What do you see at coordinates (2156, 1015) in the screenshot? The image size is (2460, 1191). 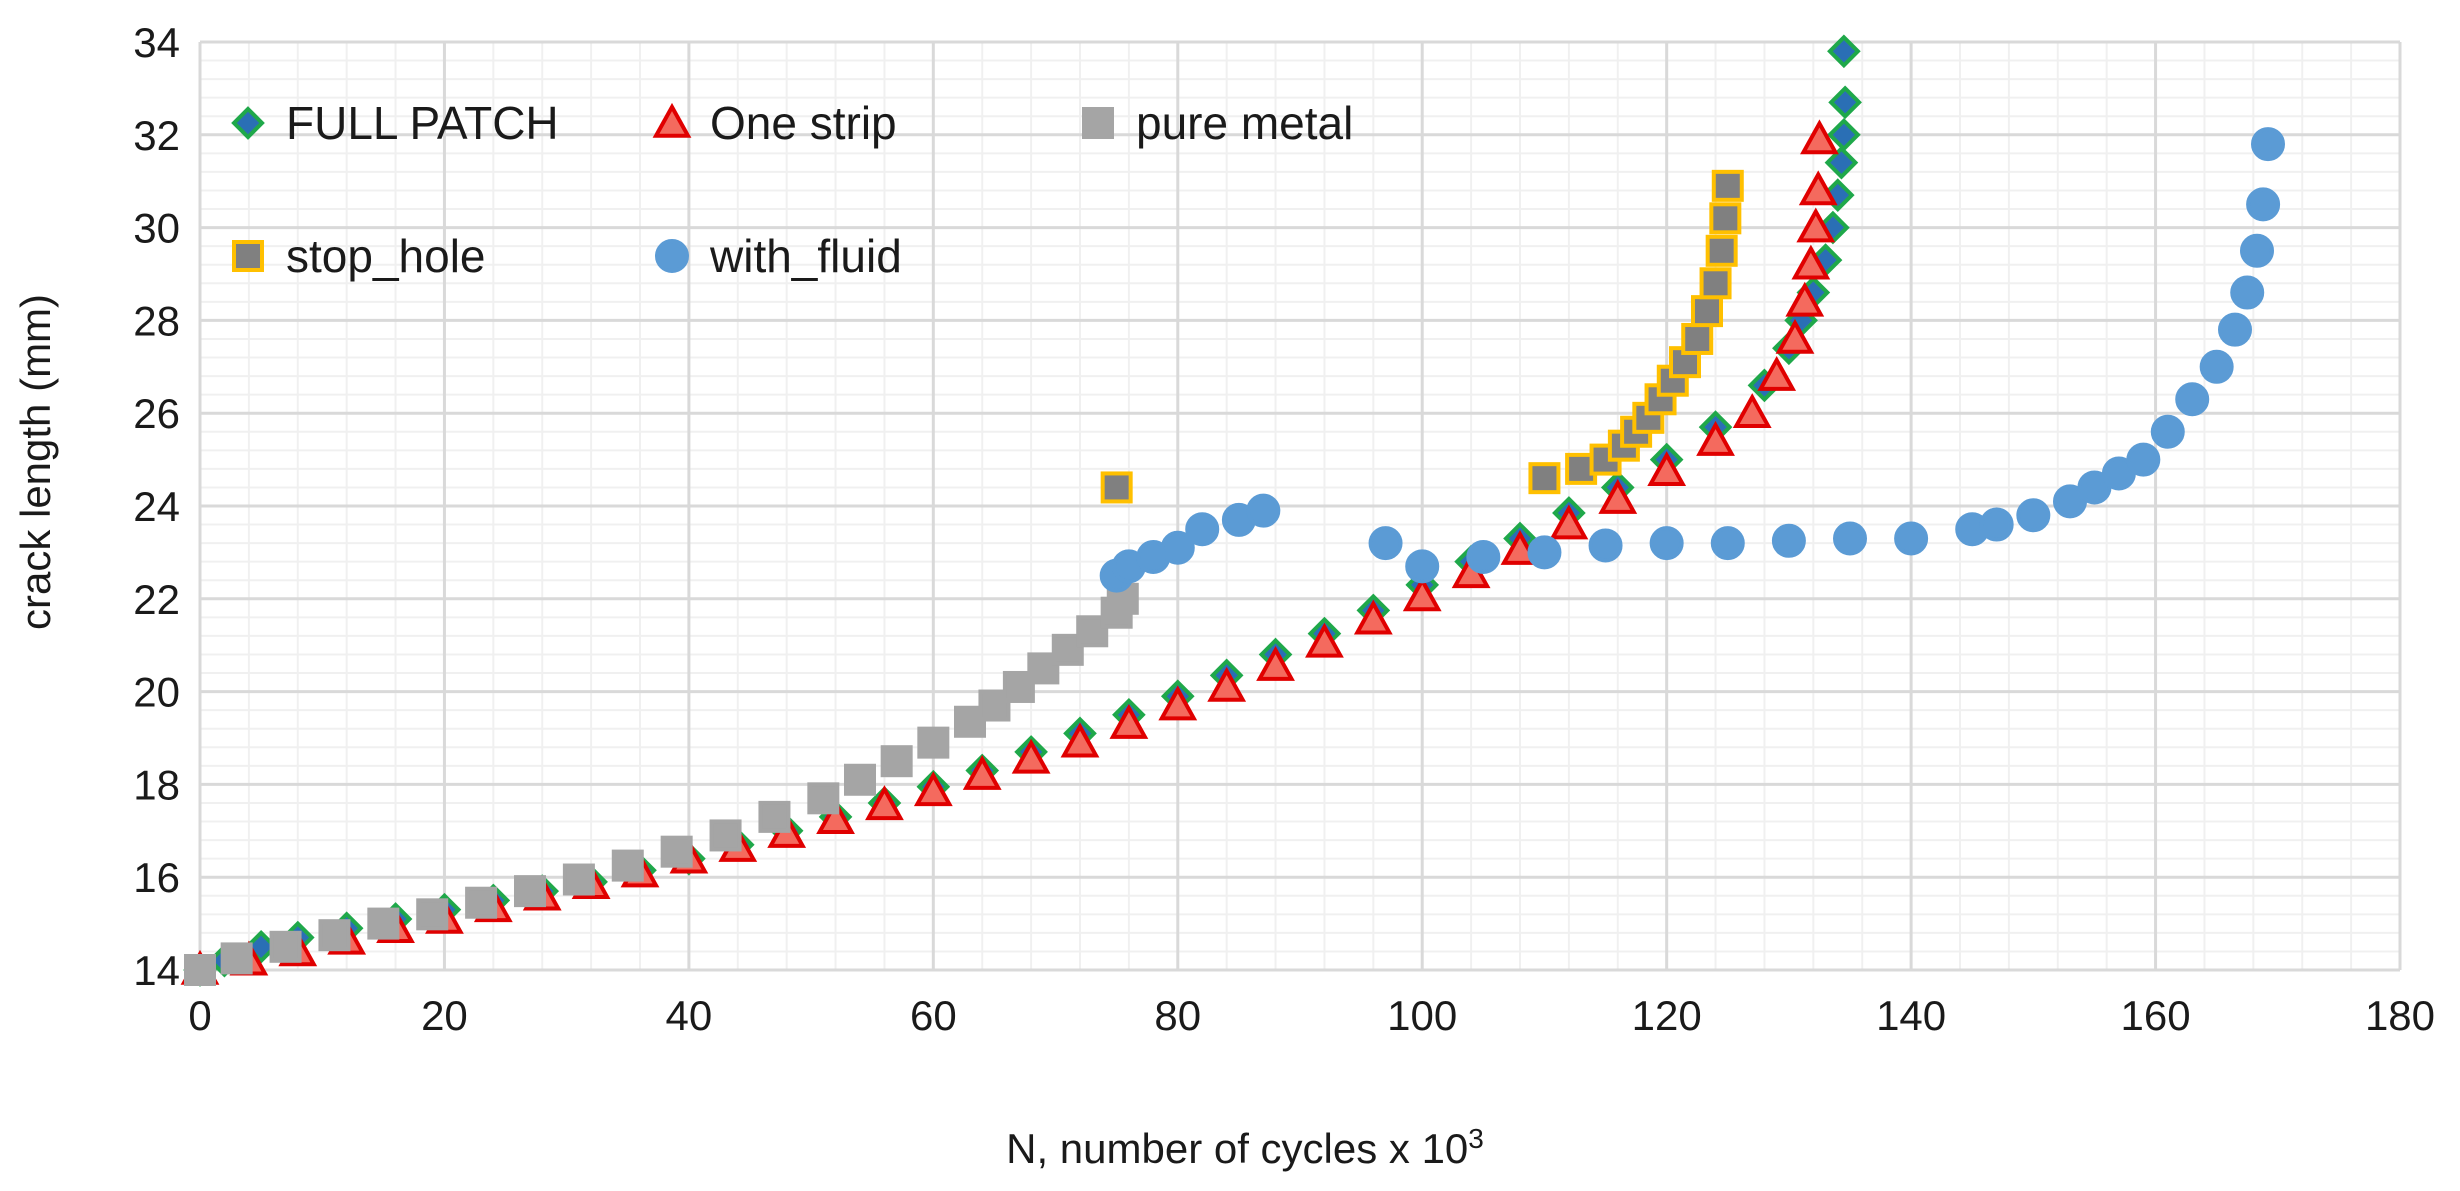 I see `x-tick-label: 160` at bounding box center [2156, 1015].